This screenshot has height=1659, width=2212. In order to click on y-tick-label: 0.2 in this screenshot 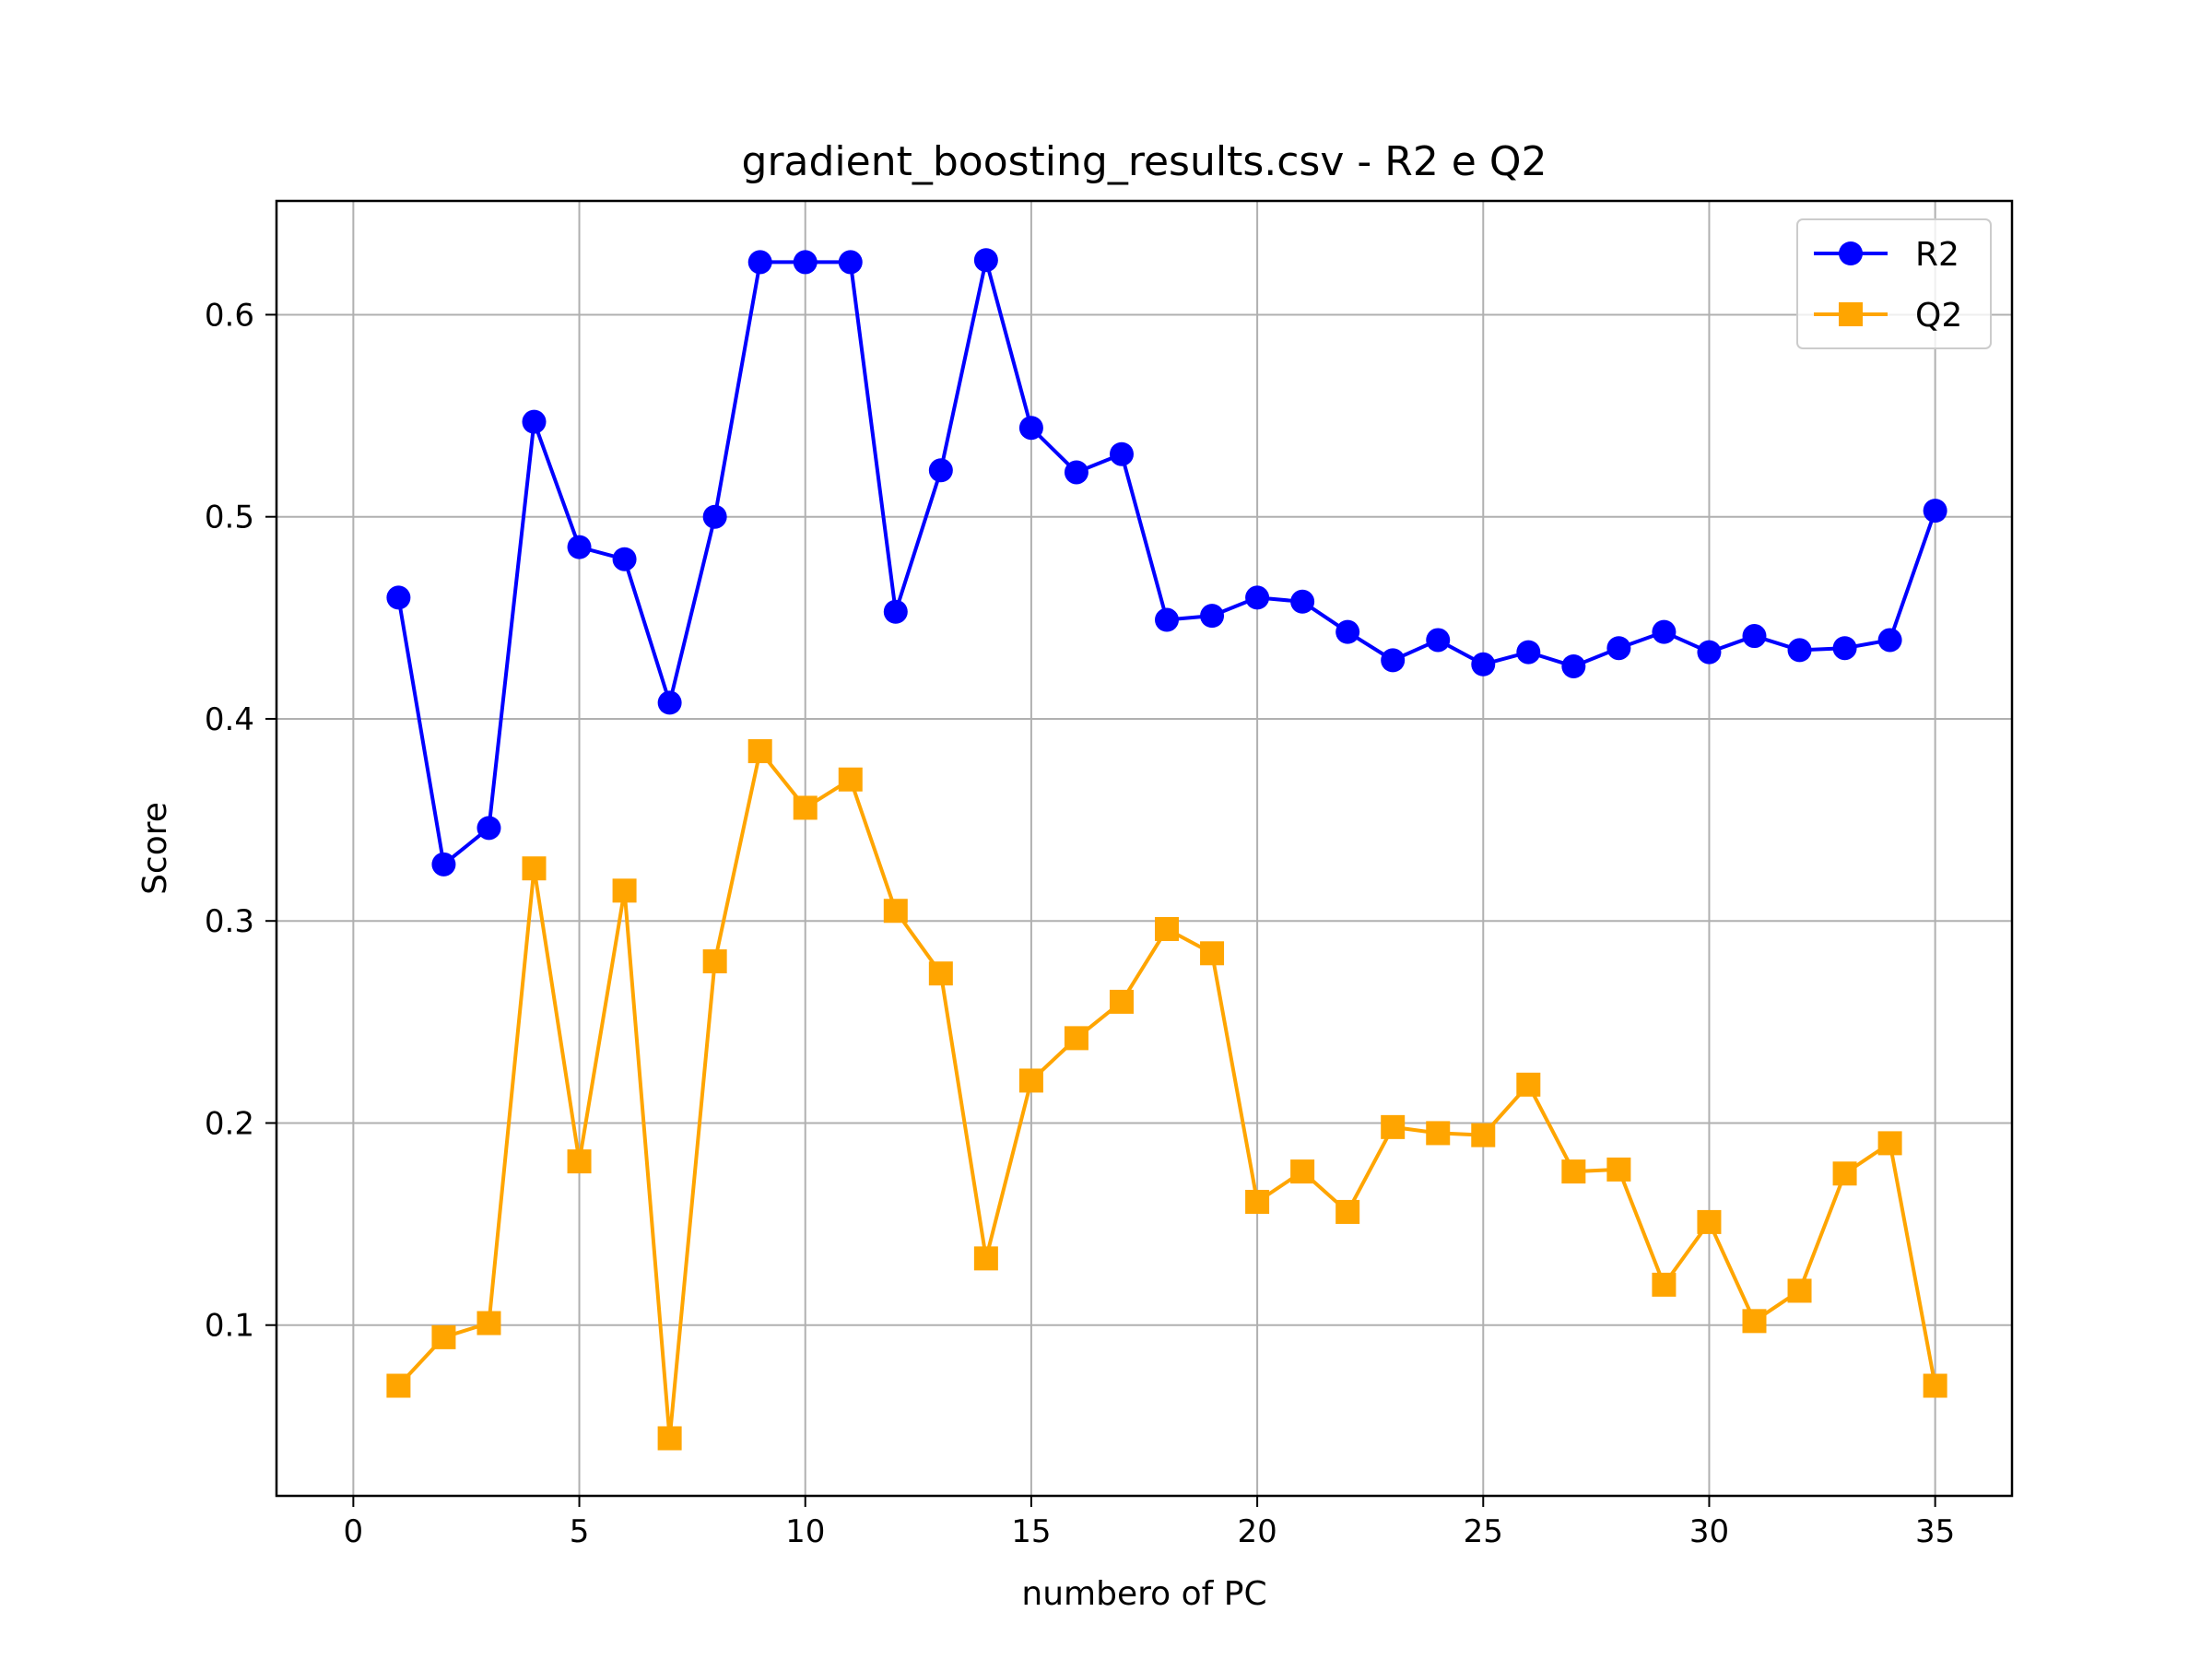, I will do `click(229, 1123)`.